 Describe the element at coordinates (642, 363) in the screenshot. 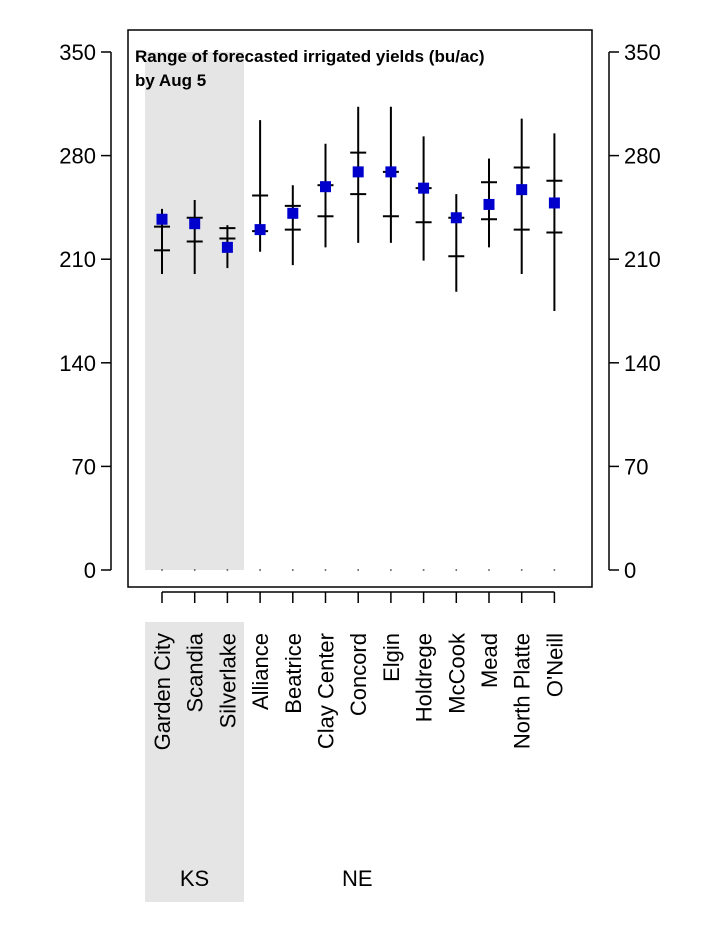

I see `y-tick-label-right: 140` at that location.